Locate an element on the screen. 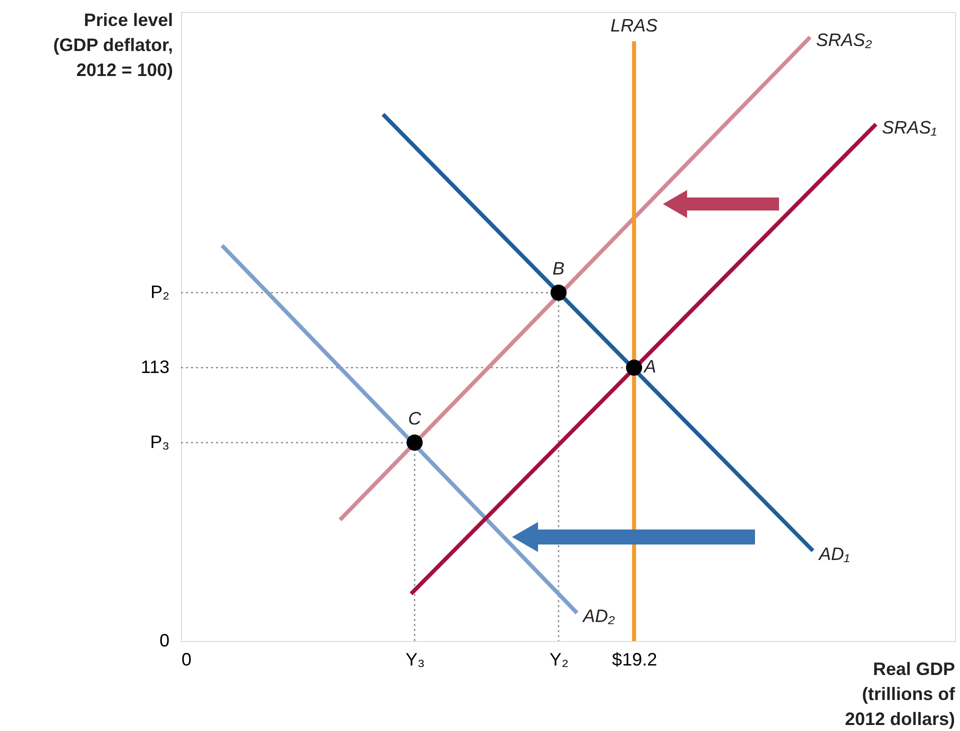 Image resolution: width=960 pixels, height=731 pixels. y-axis-title: Price level (GDP deflator, 2012 = 100) is located at coordinates (113, 45).